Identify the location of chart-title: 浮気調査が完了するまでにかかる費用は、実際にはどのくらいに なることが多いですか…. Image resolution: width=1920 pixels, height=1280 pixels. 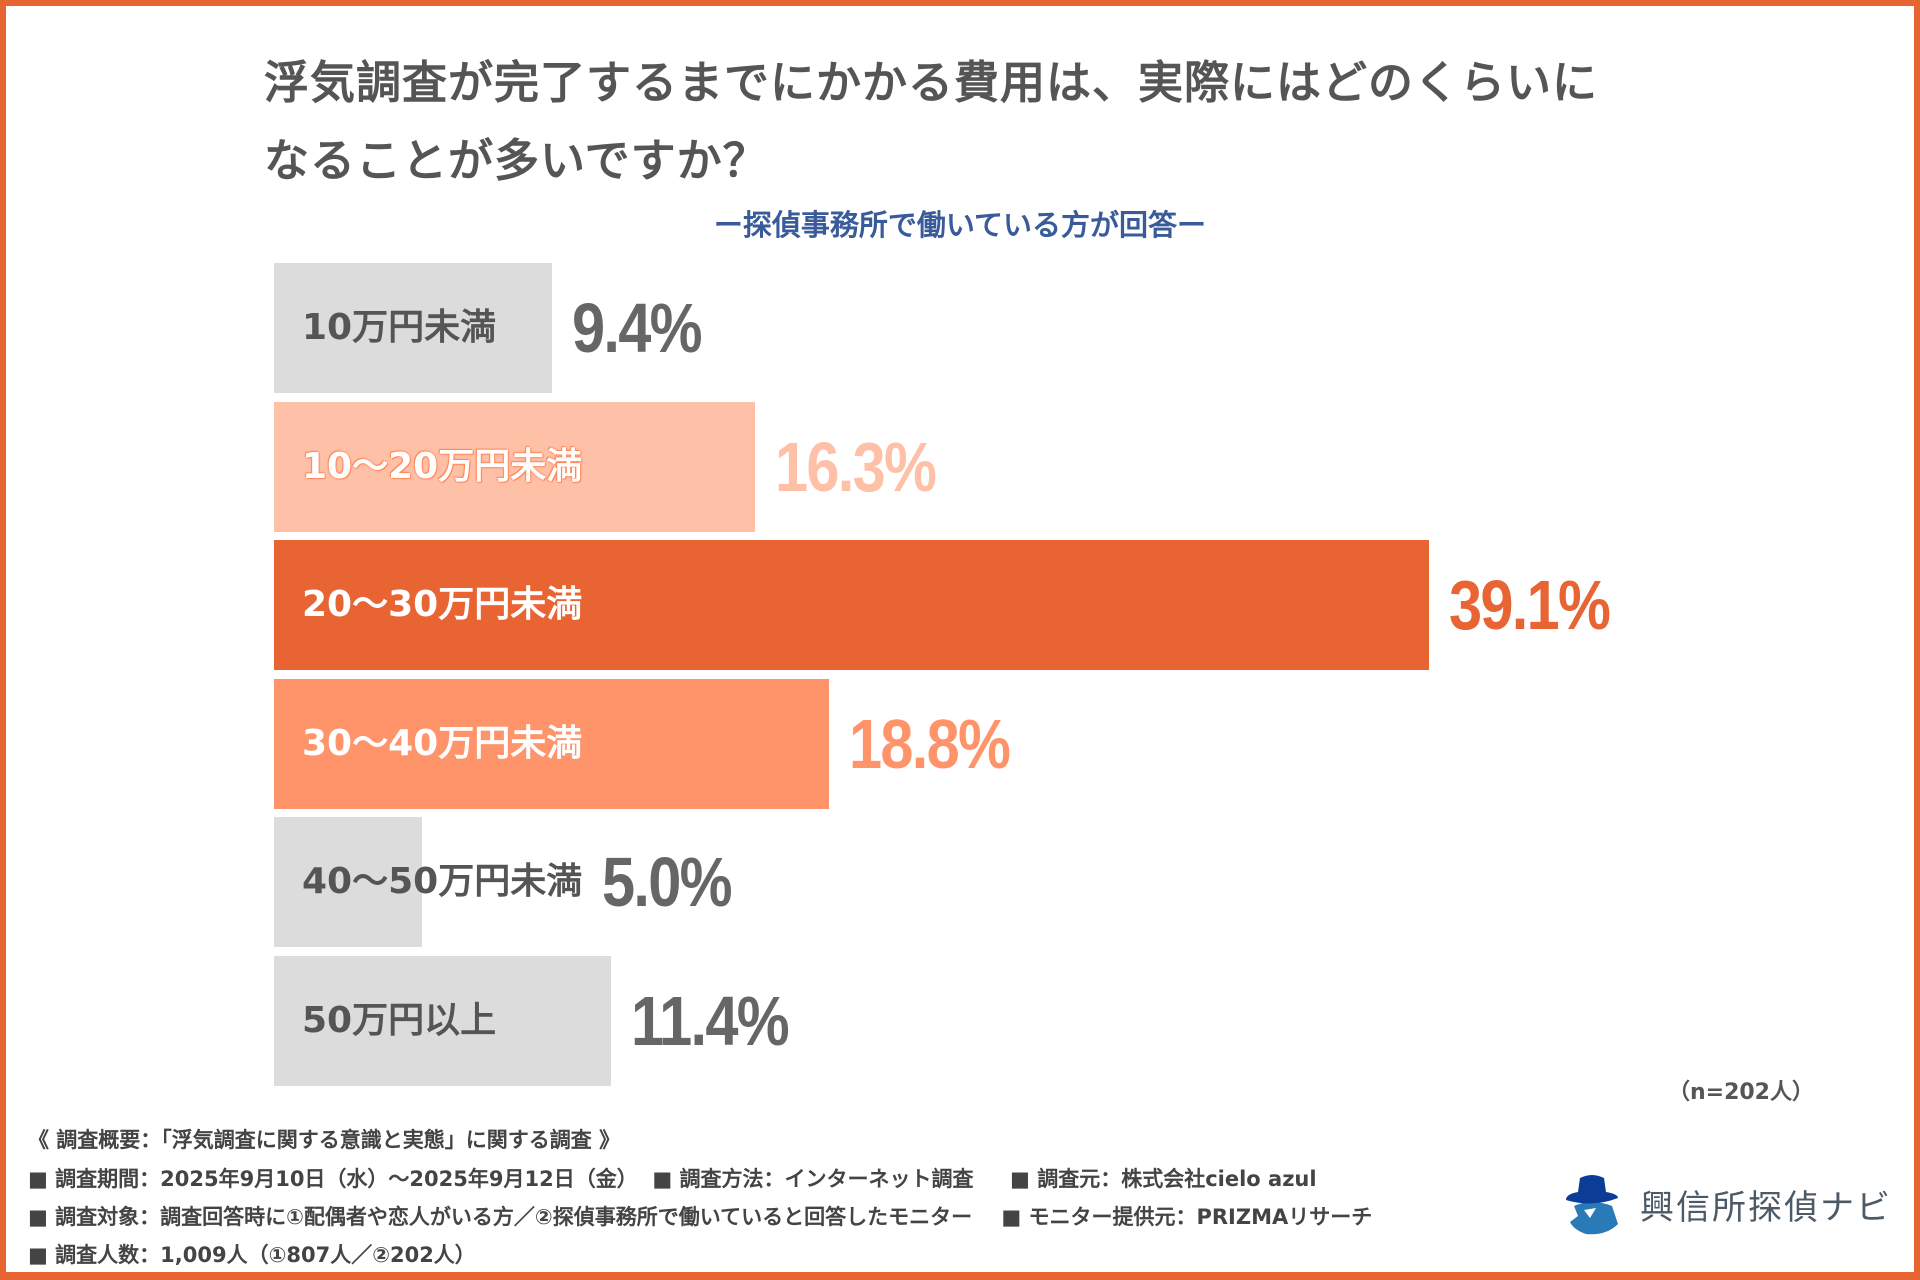
(1004, 122).